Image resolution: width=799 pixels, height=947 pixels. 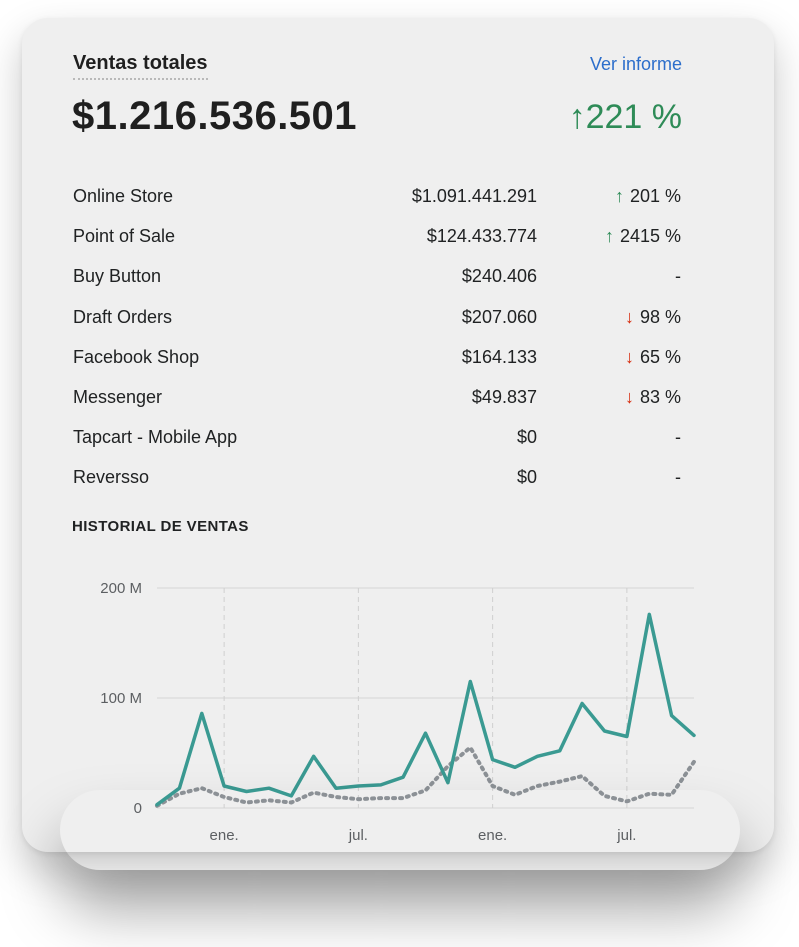 What do you see at coordinates (140, 66) in the screenshot?
I see `card-title: Ventas totales` at bounding box center [140, 66].